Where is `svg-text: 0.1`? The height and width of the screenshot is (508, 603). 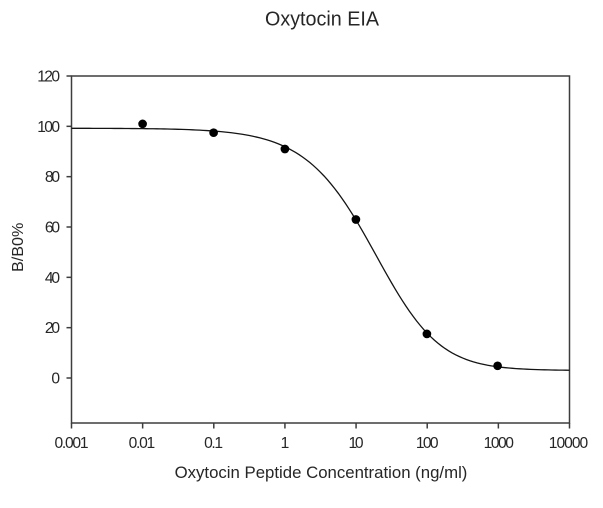 svg-text: 0.1 is located at coordinates (213, 443).